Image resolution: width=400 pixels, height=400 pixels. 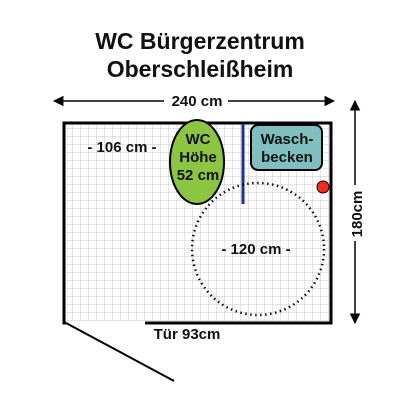 What do you see at coordinates (120, 352) in the screenshot?
I see `door-leaf` at bounding box center [120, 352].